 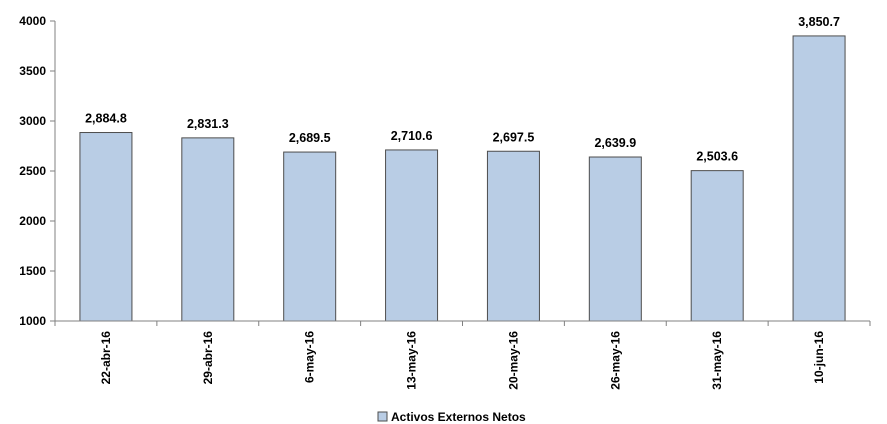 What do you see at coordinates (819, 22) in the screenshot?
I see `data-label: 3,850.7` at bounding box center [819, 22].